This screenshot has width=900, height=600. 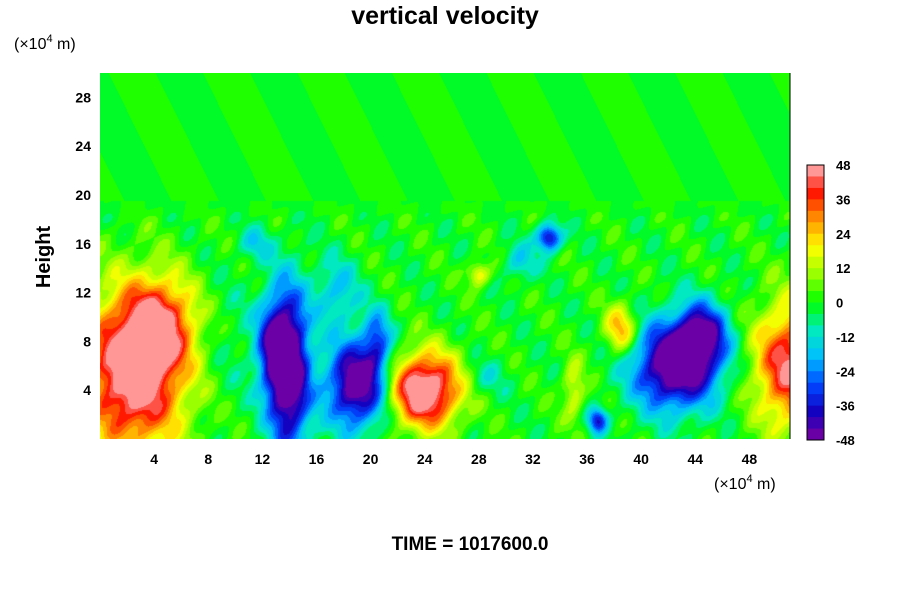 What do you see at coordinates (263, 459) in the screenshot?
I see `x-tick-2: 12` at bounding box center [263, 459].